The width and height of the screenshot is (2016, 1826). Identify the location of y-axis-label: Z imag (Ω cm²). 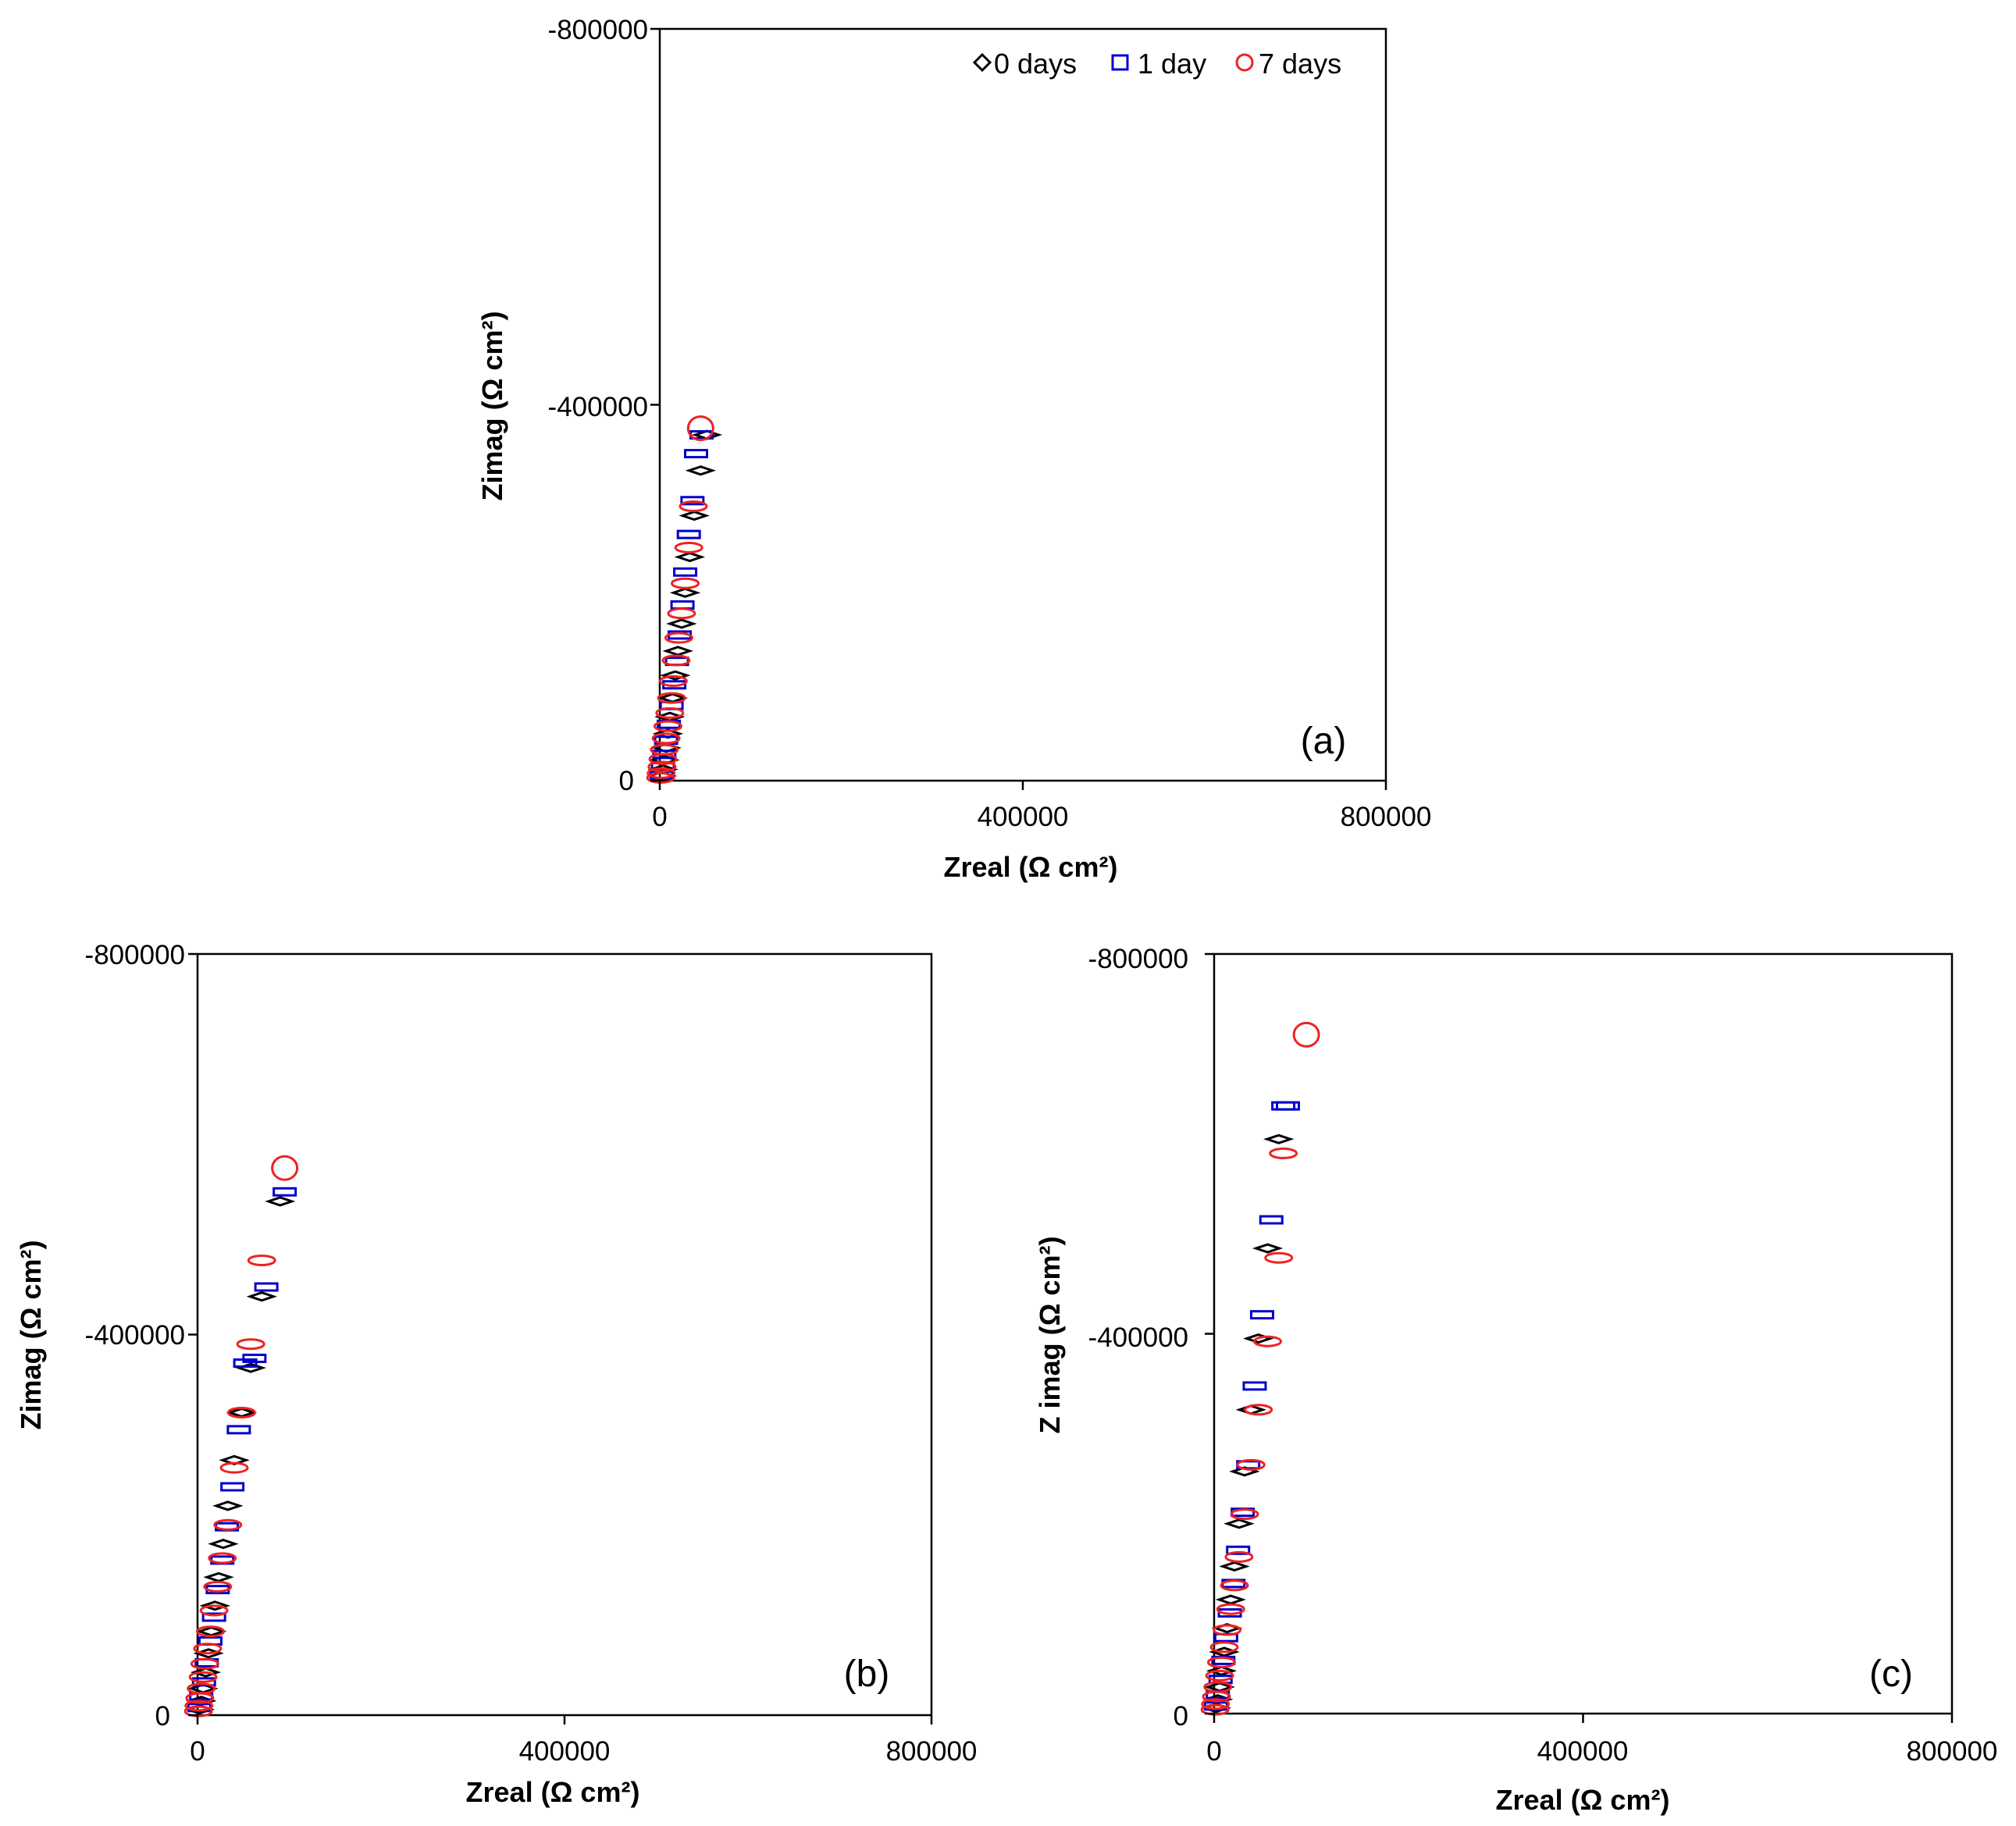
(1050, 1335).